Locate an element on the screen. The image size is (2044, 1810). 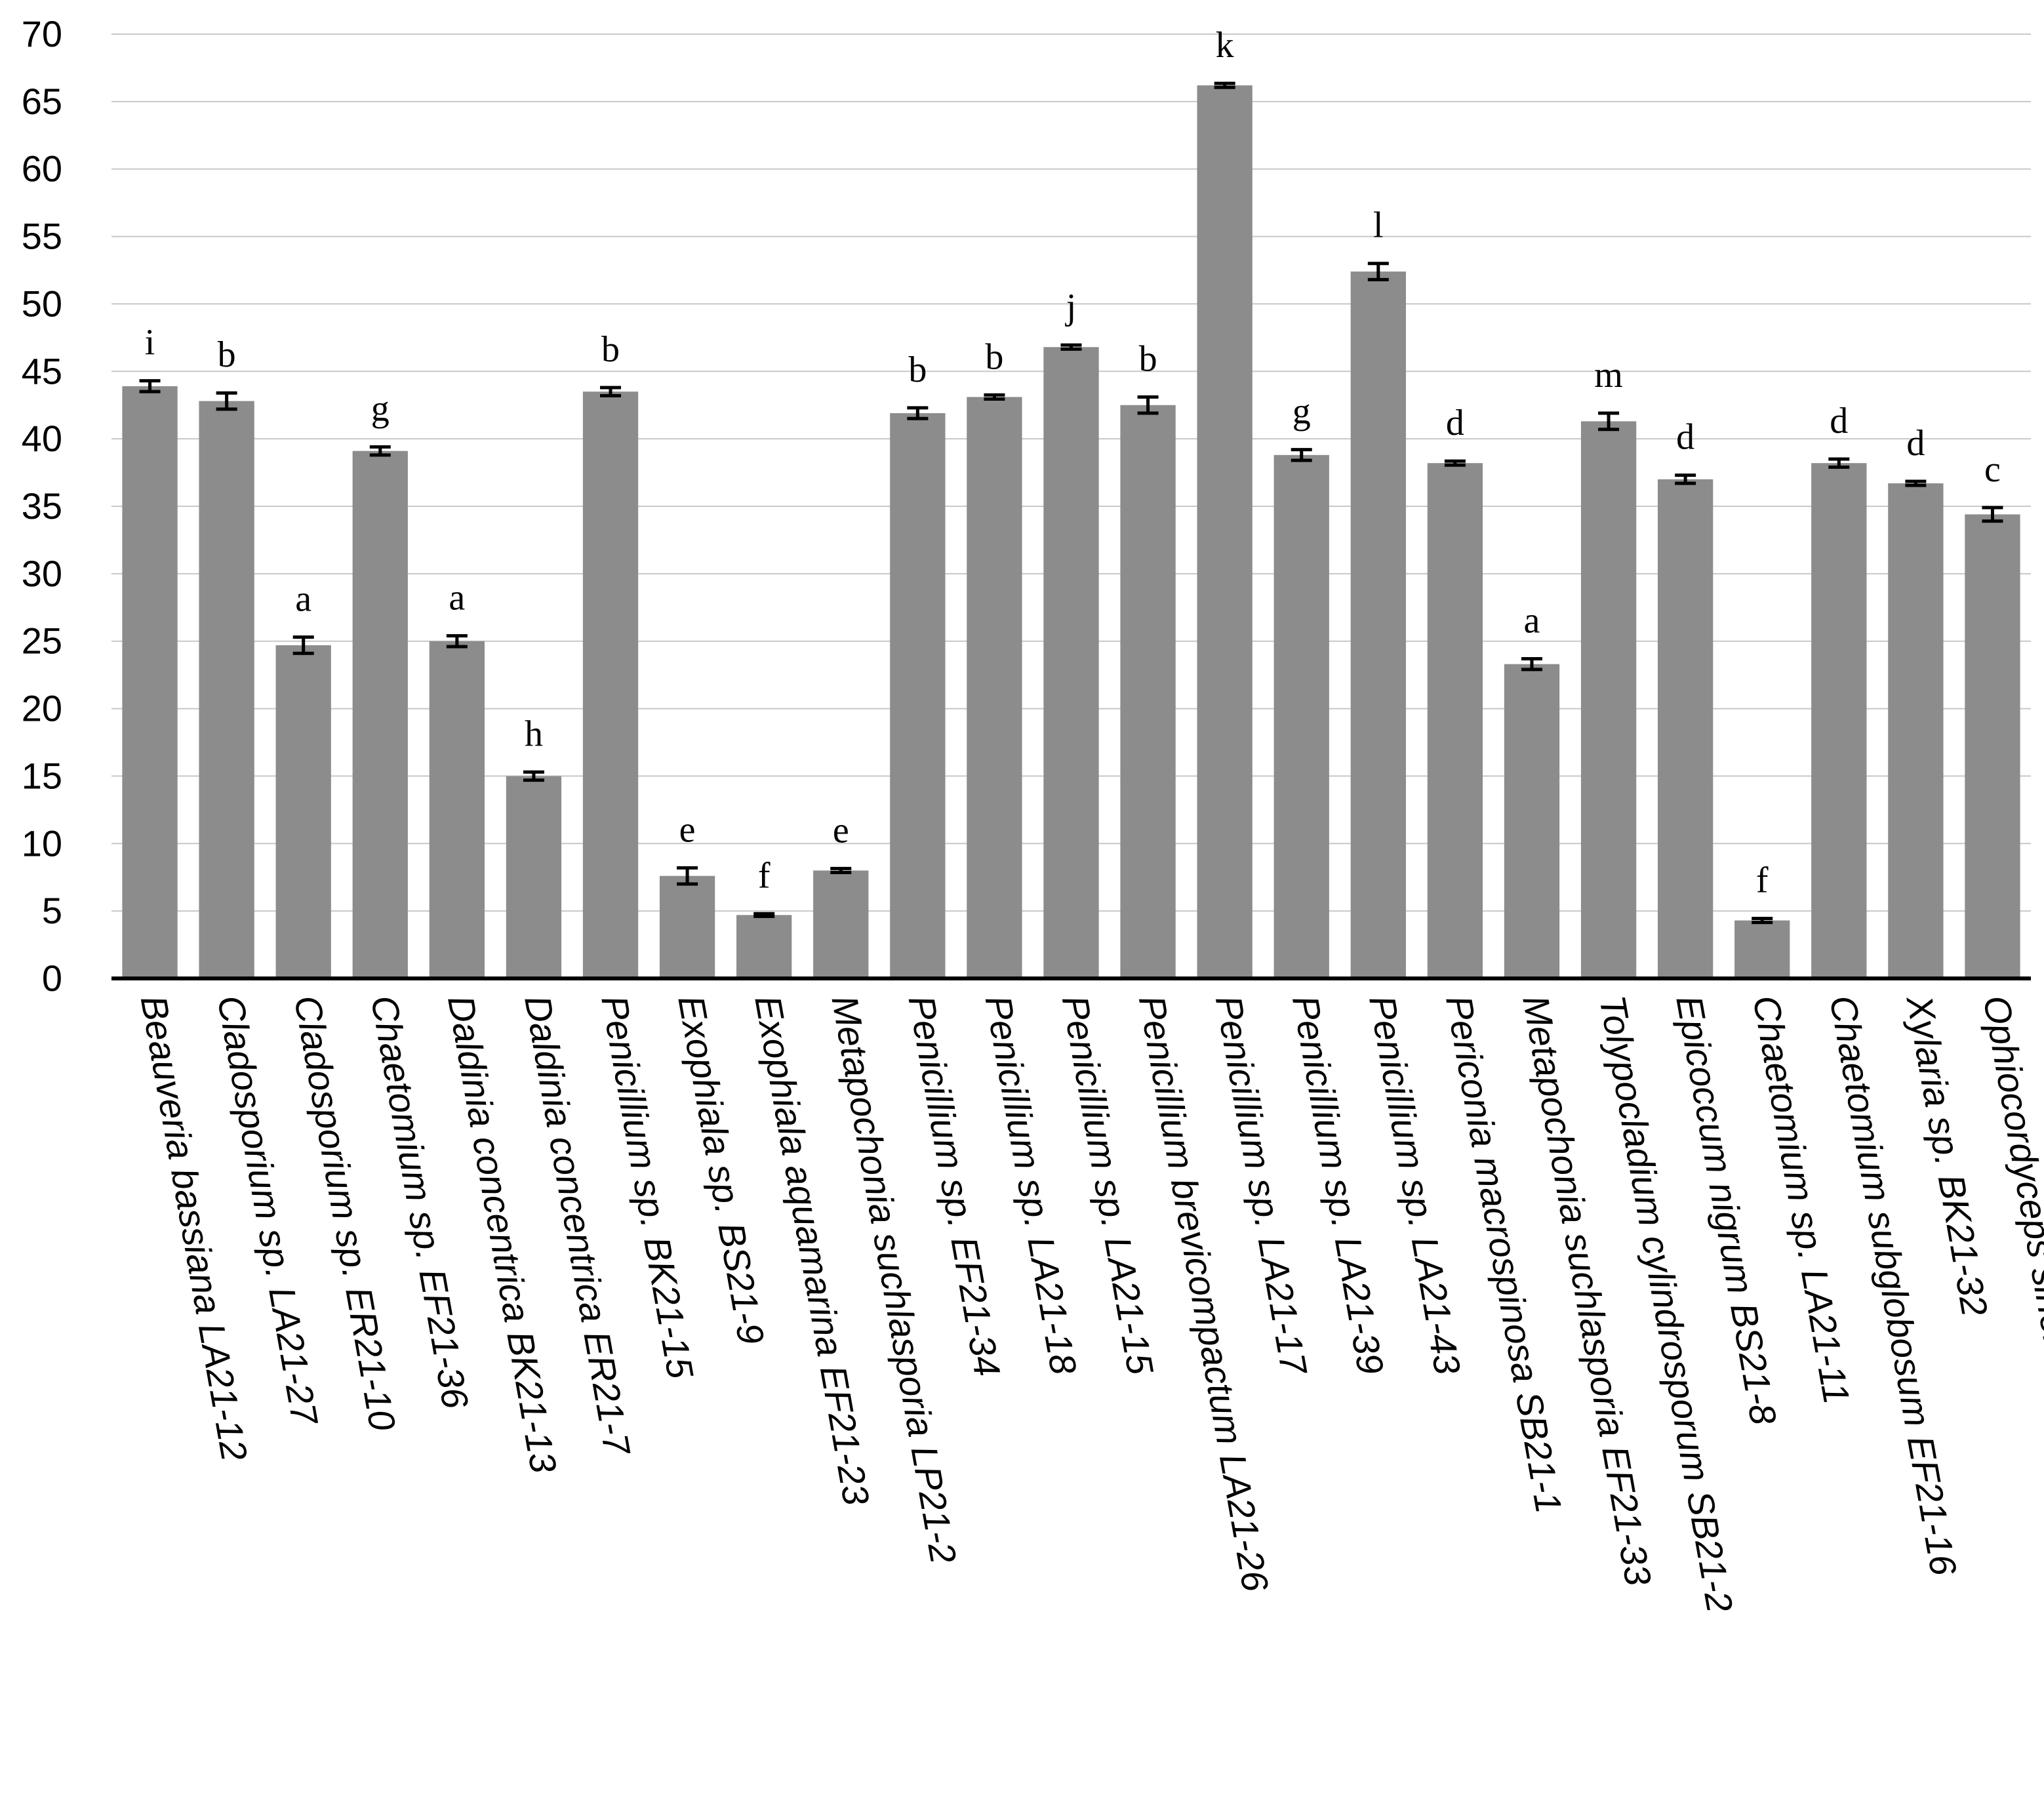
y-tick-label: 40 is located at coordinates (42, 439).